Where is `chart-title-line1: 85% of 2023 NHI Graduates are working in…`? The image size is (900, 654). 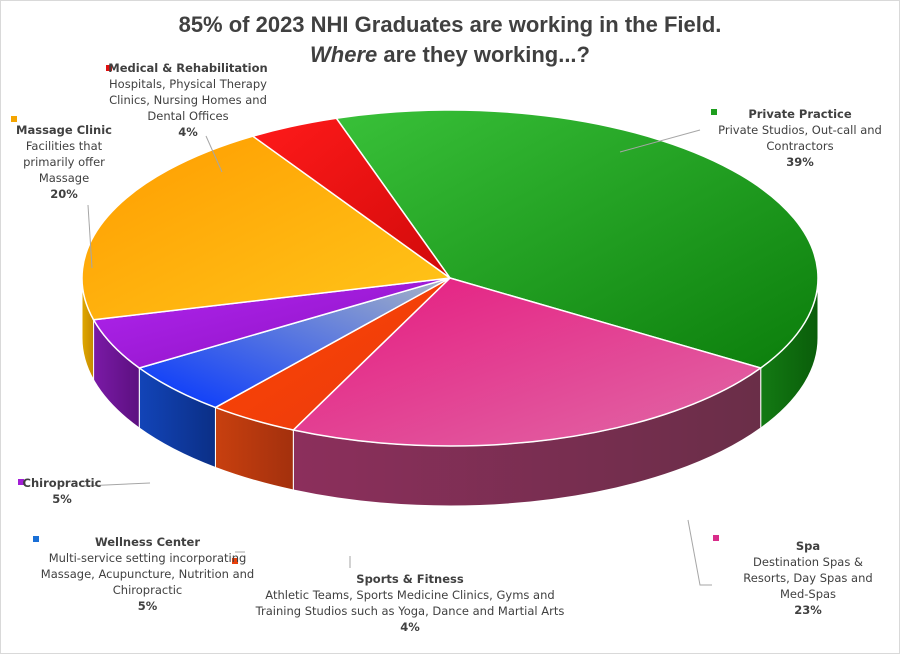
chart-title-line1: 85% of 2023 NHI Graduates are working in… is located at coordinates (450, 24).